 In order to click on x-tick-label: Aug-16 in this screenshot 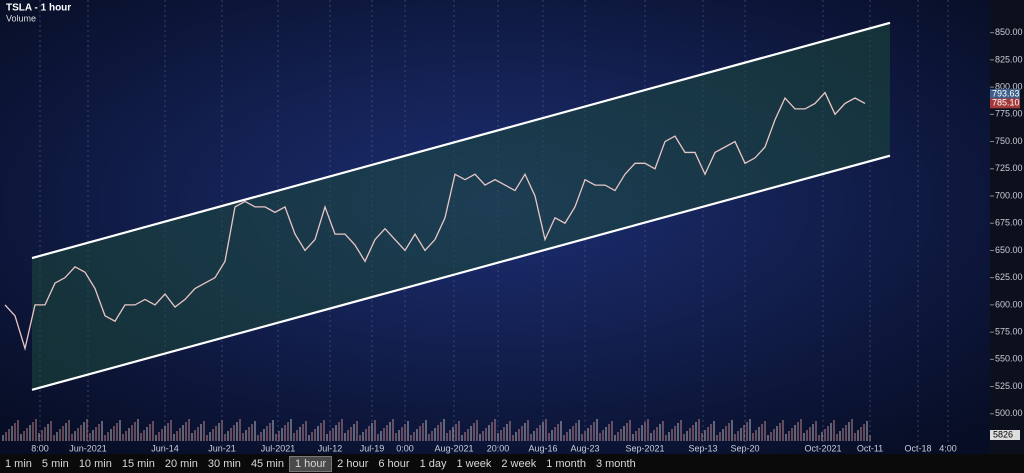, I will do `click(542, 448)`.